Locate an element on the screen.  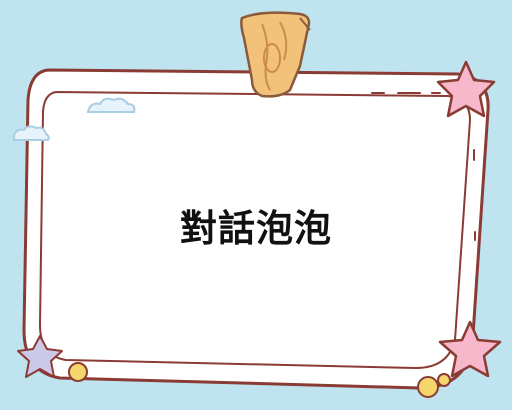
clip-icon is located at coordinates (275, 54).